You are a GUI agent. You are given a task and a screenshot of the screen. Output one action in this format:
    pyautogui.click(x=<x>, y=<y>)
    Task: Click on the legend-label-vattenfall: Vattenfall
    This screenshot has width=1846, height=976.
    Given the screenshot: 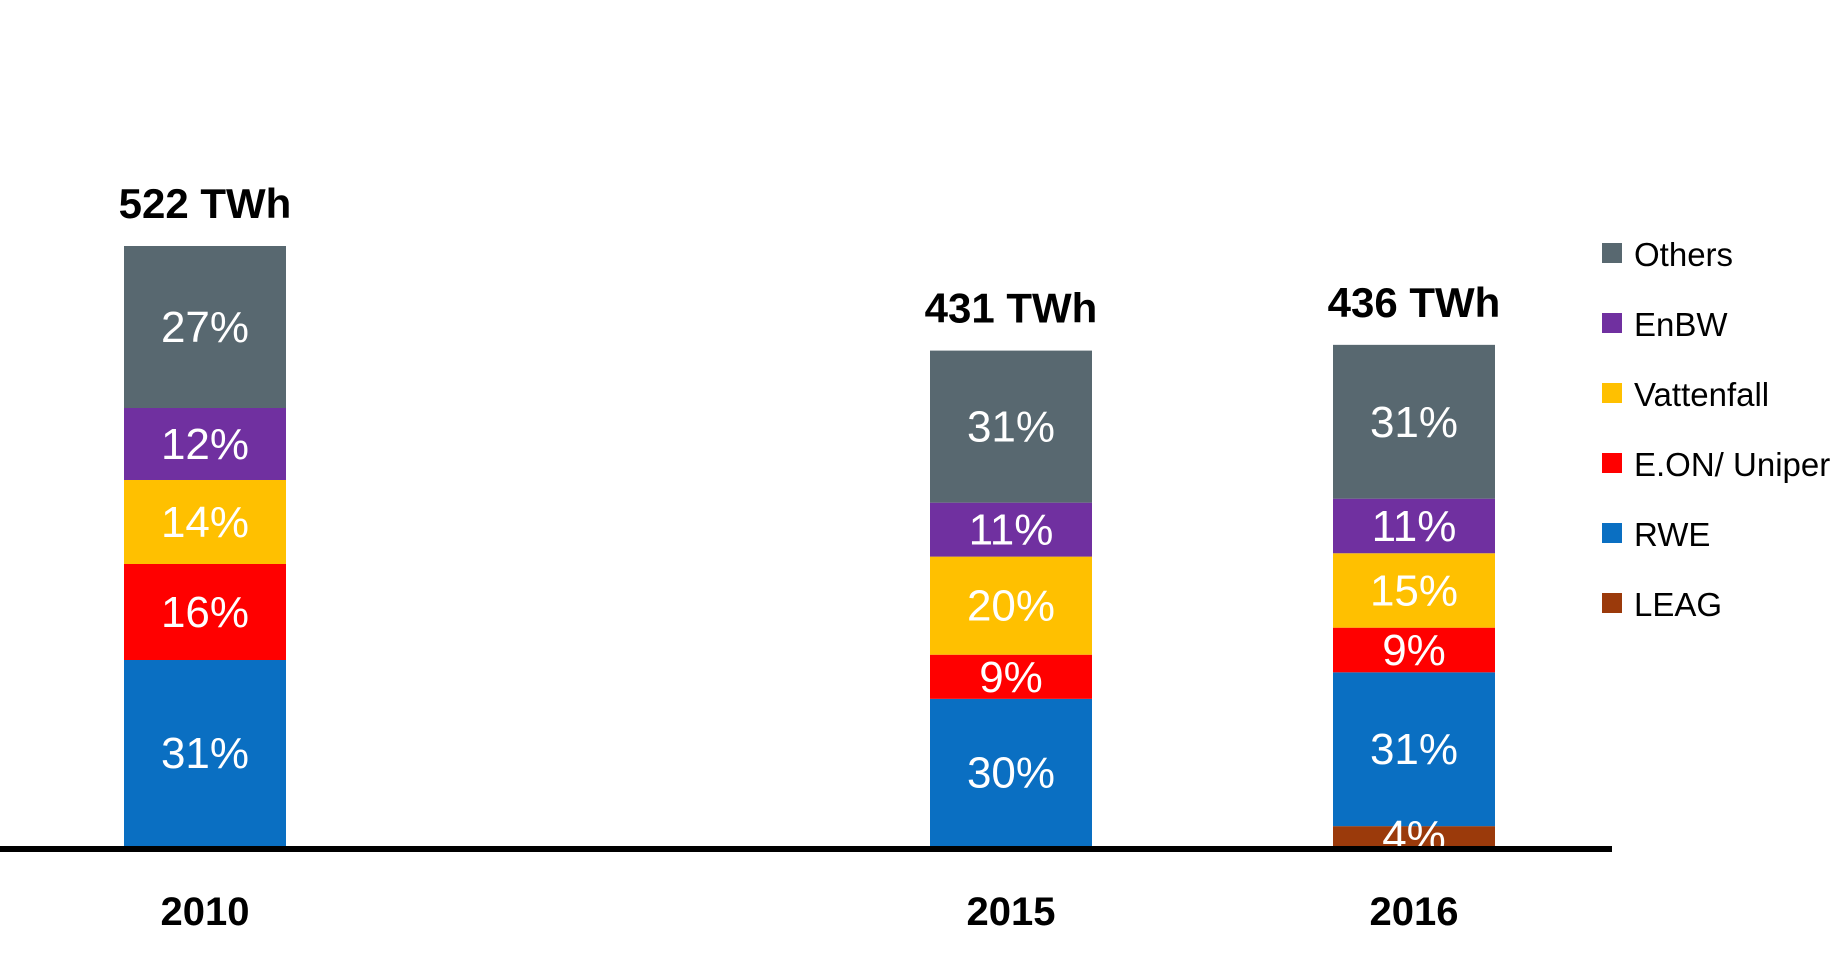 What is the action you would take?
    pyautogui.click(x=1701, y=394)
    